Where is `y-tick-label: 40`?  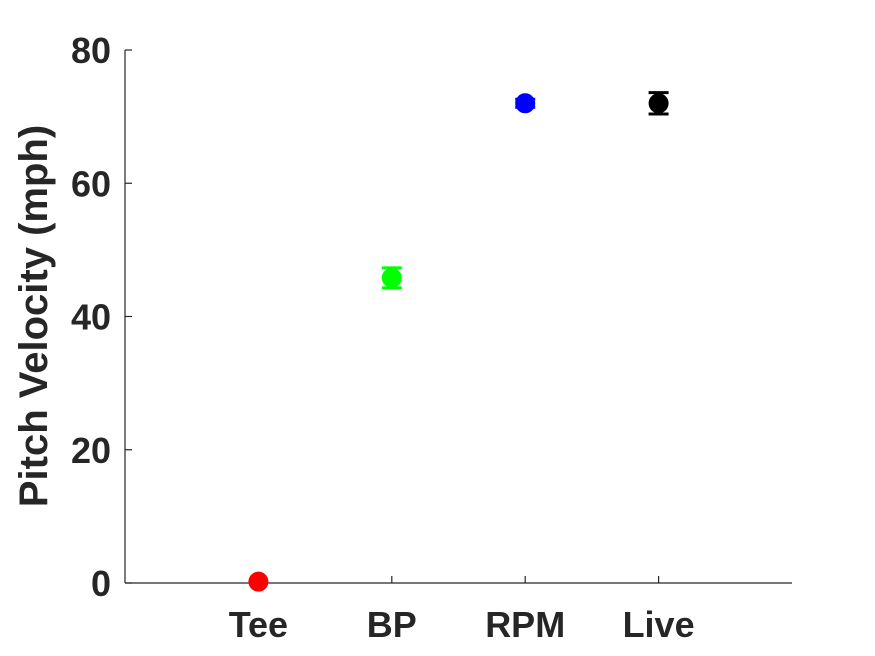 y-tick-label: 40 is located at coordinates (91, 317).